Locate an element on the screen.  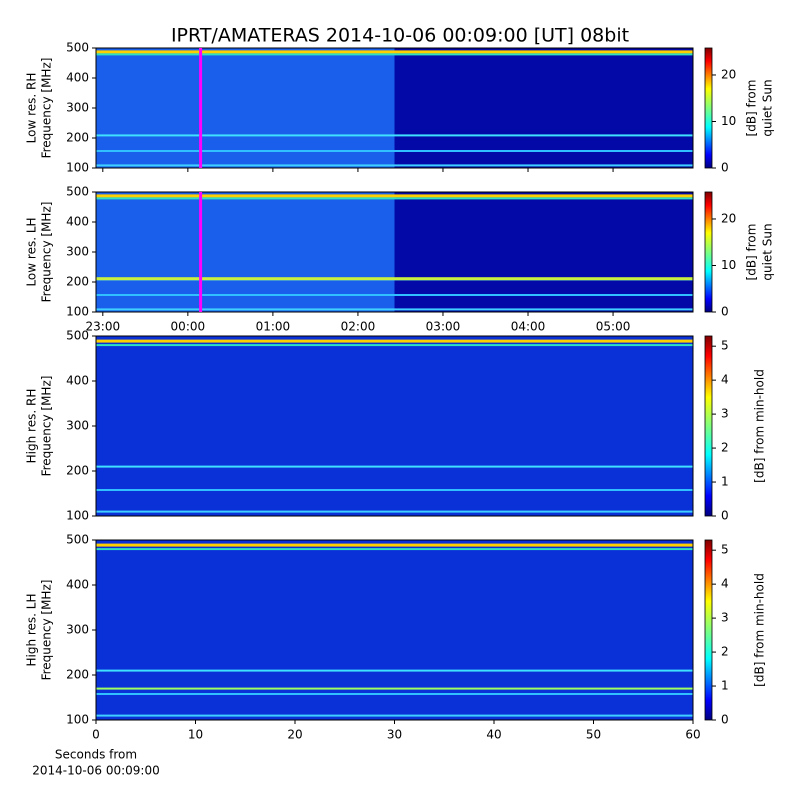
x-tick-label: 30 is located at coordinates (394, 735).